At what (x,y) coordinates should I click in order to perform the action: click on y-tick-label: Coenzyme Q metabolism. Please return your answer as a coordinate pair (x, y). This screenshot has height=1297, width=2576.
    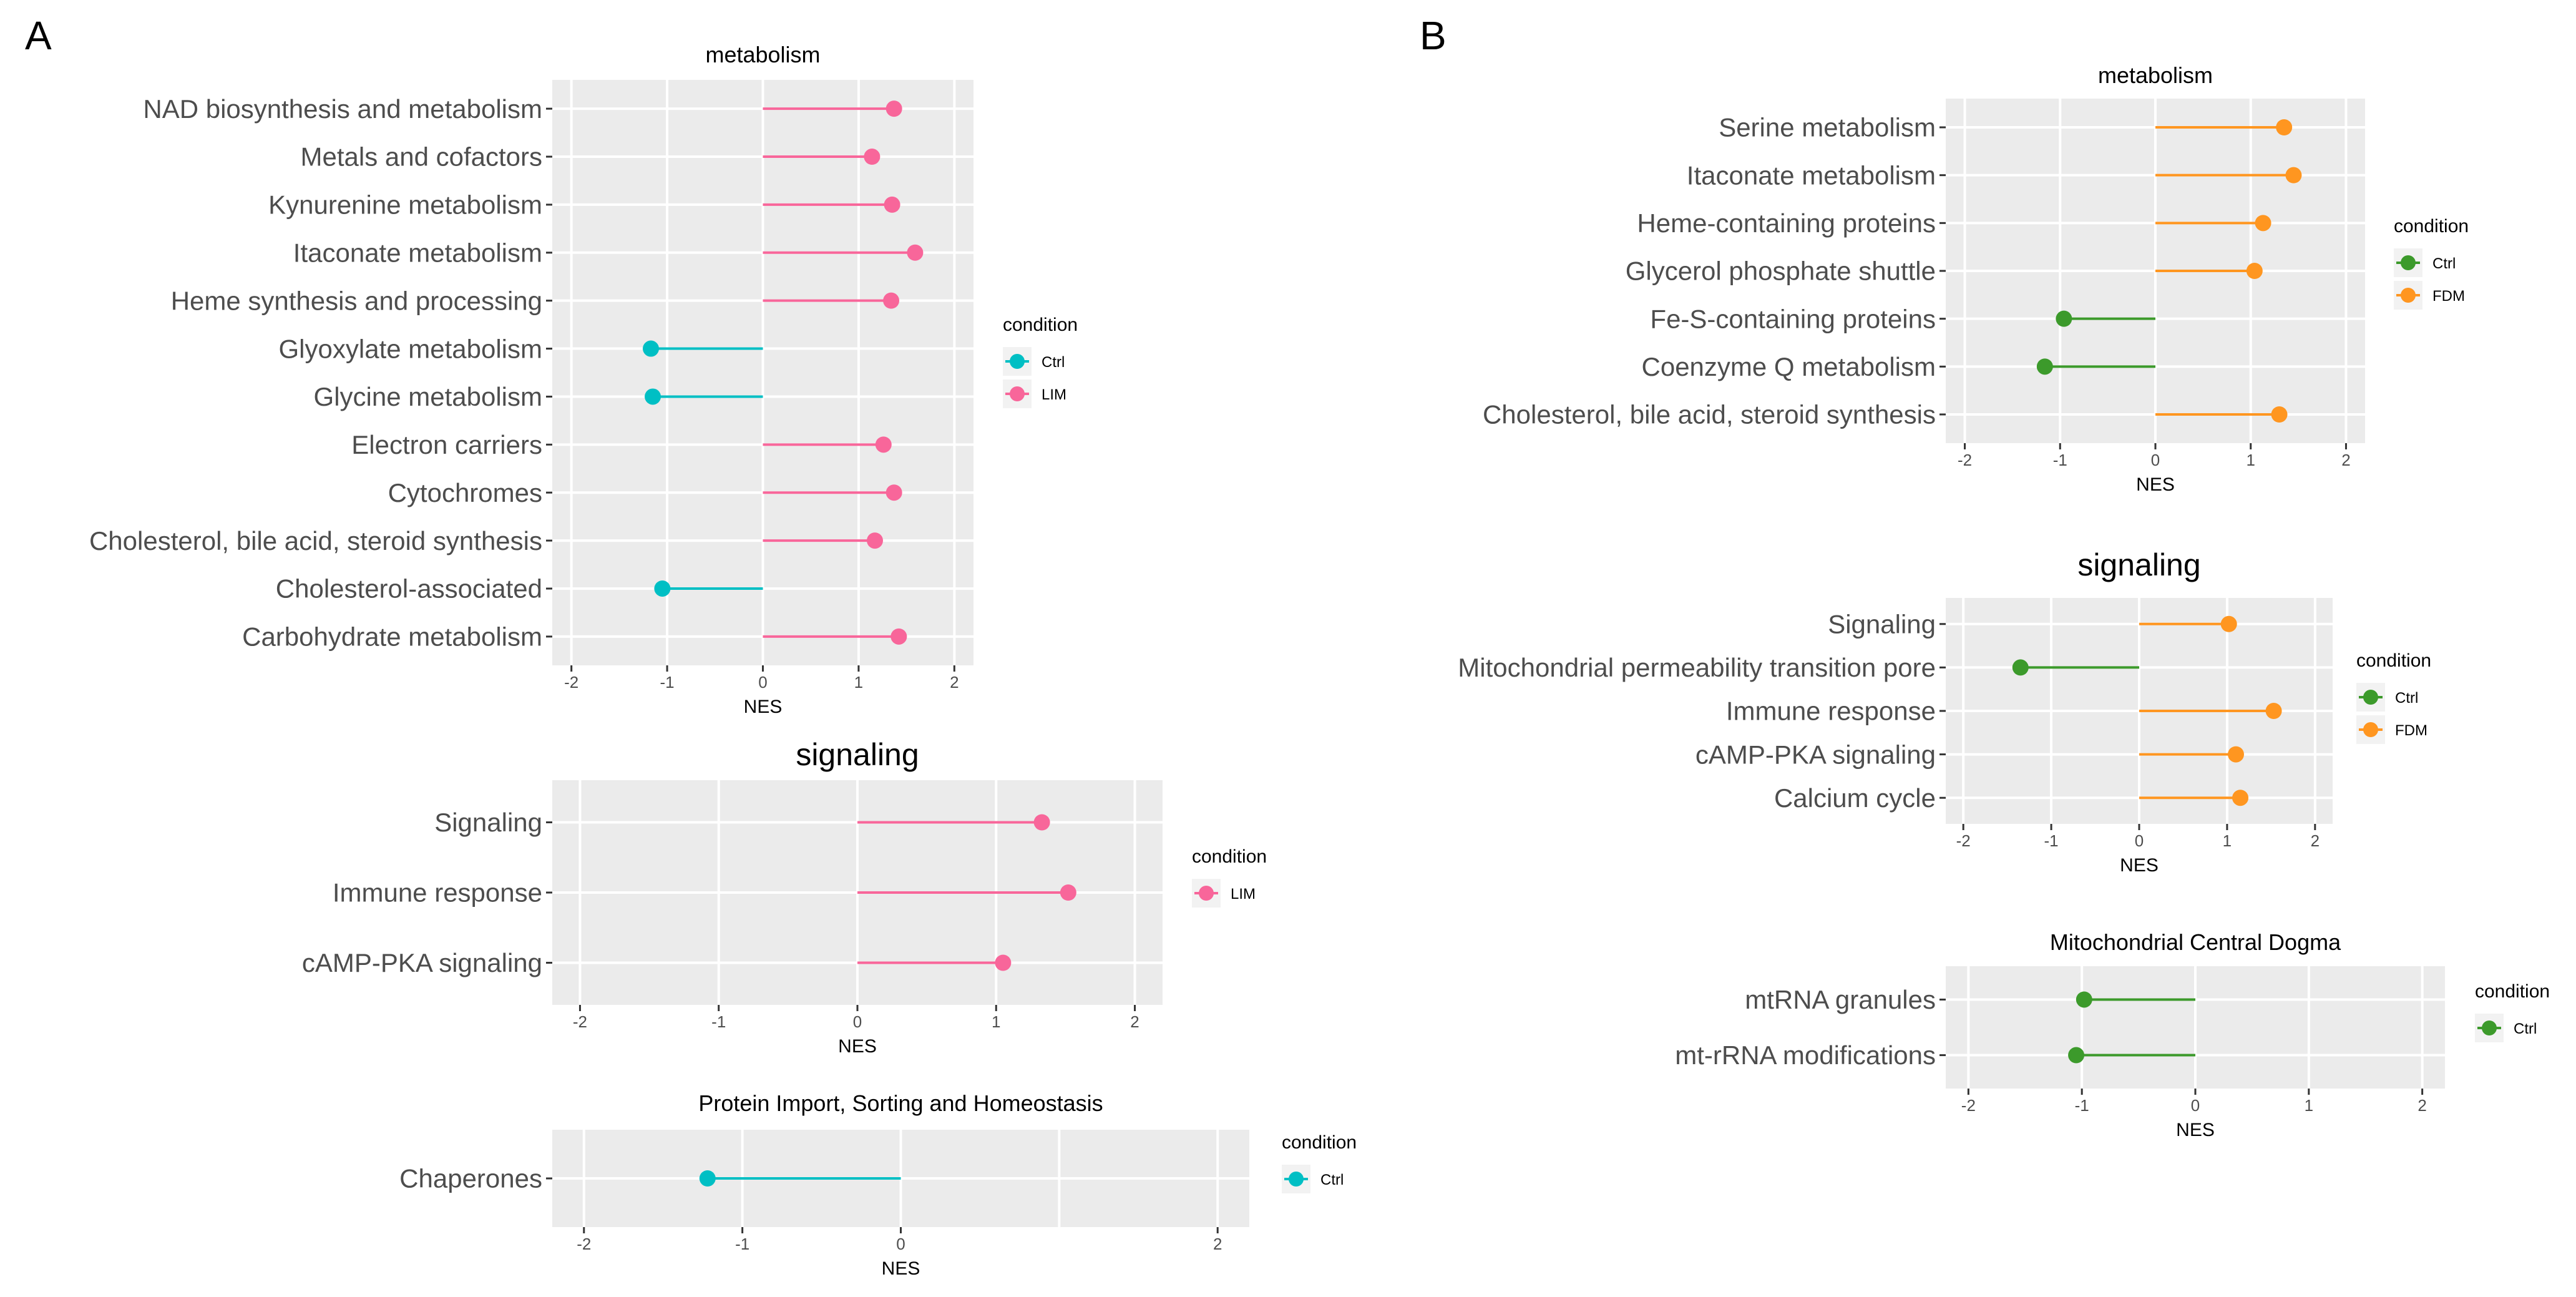
    Looking at the image, I should click on (1789, 367).